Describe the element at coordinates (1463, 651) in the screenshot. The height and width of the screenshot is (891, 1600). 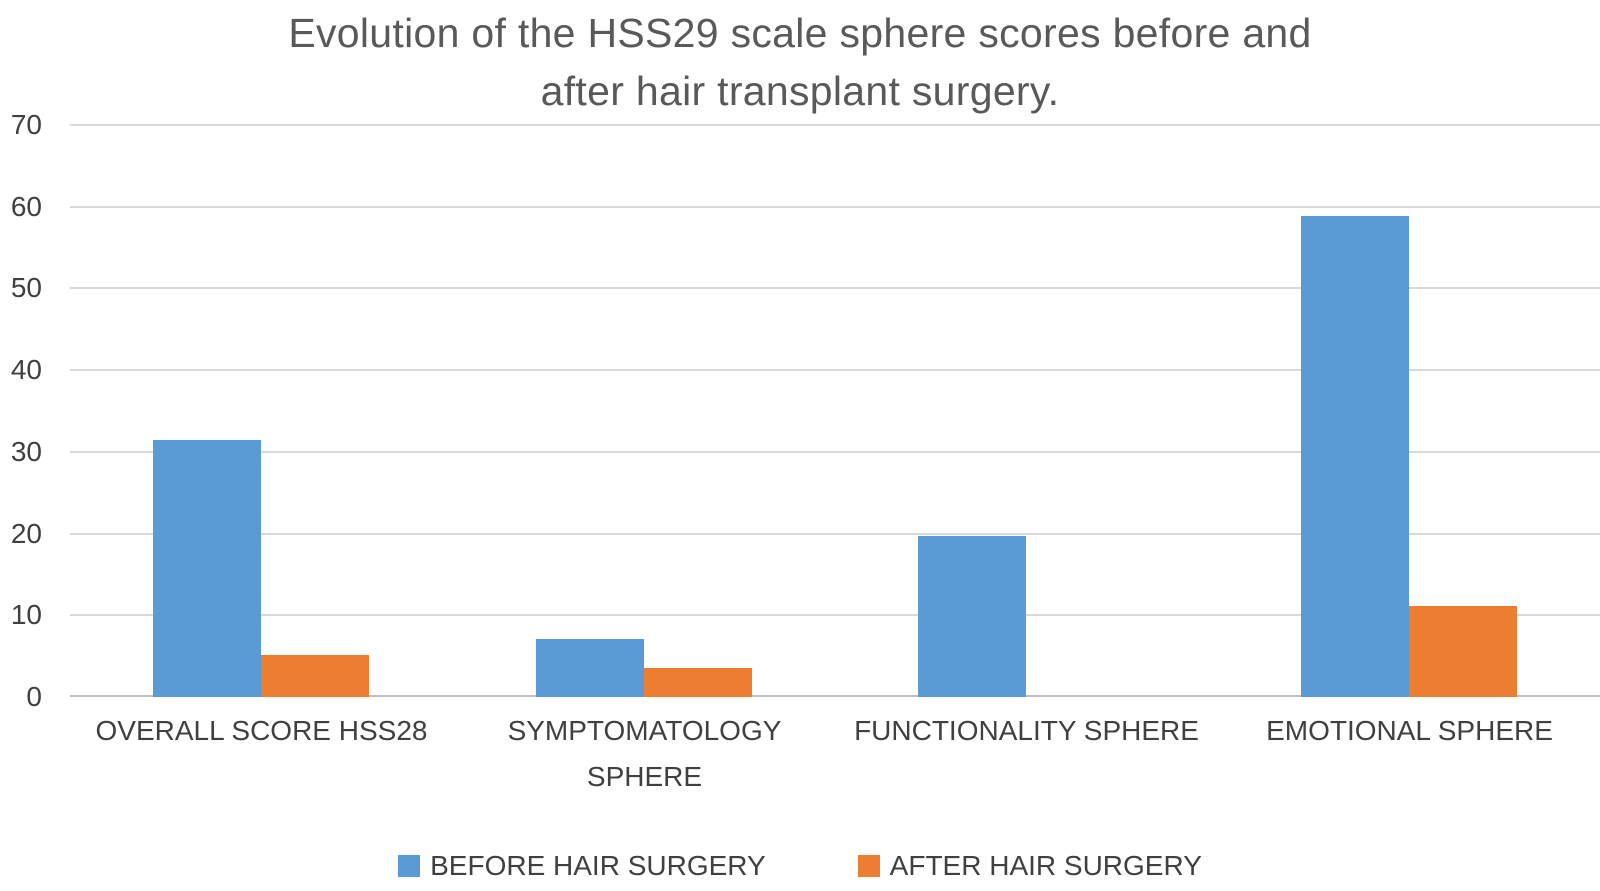
I see `bar-after-hair-surgery-emotional-sphere` at that location.